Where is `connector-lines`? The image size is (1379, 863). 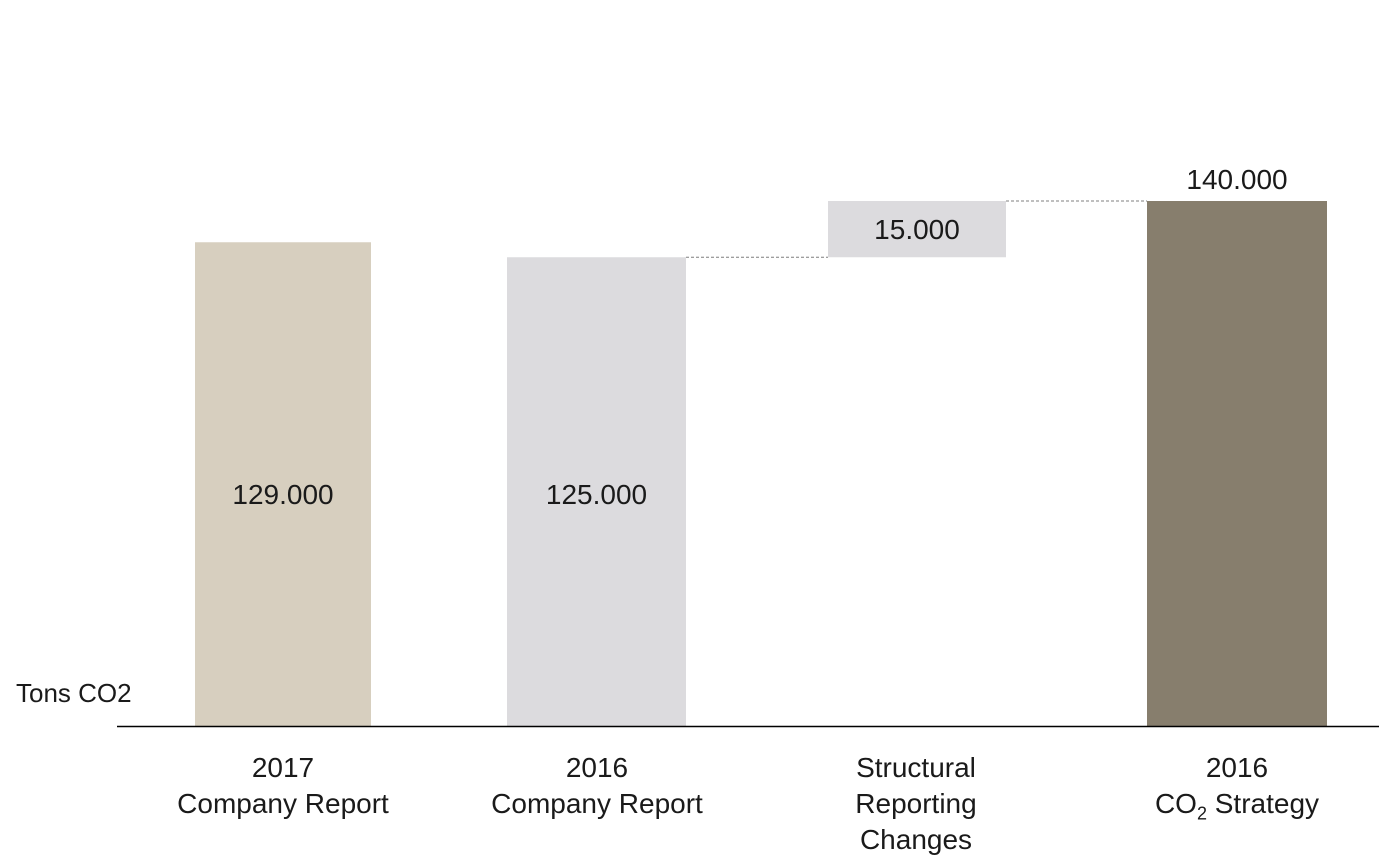
connector-lines is located at coordinates (916, 229).